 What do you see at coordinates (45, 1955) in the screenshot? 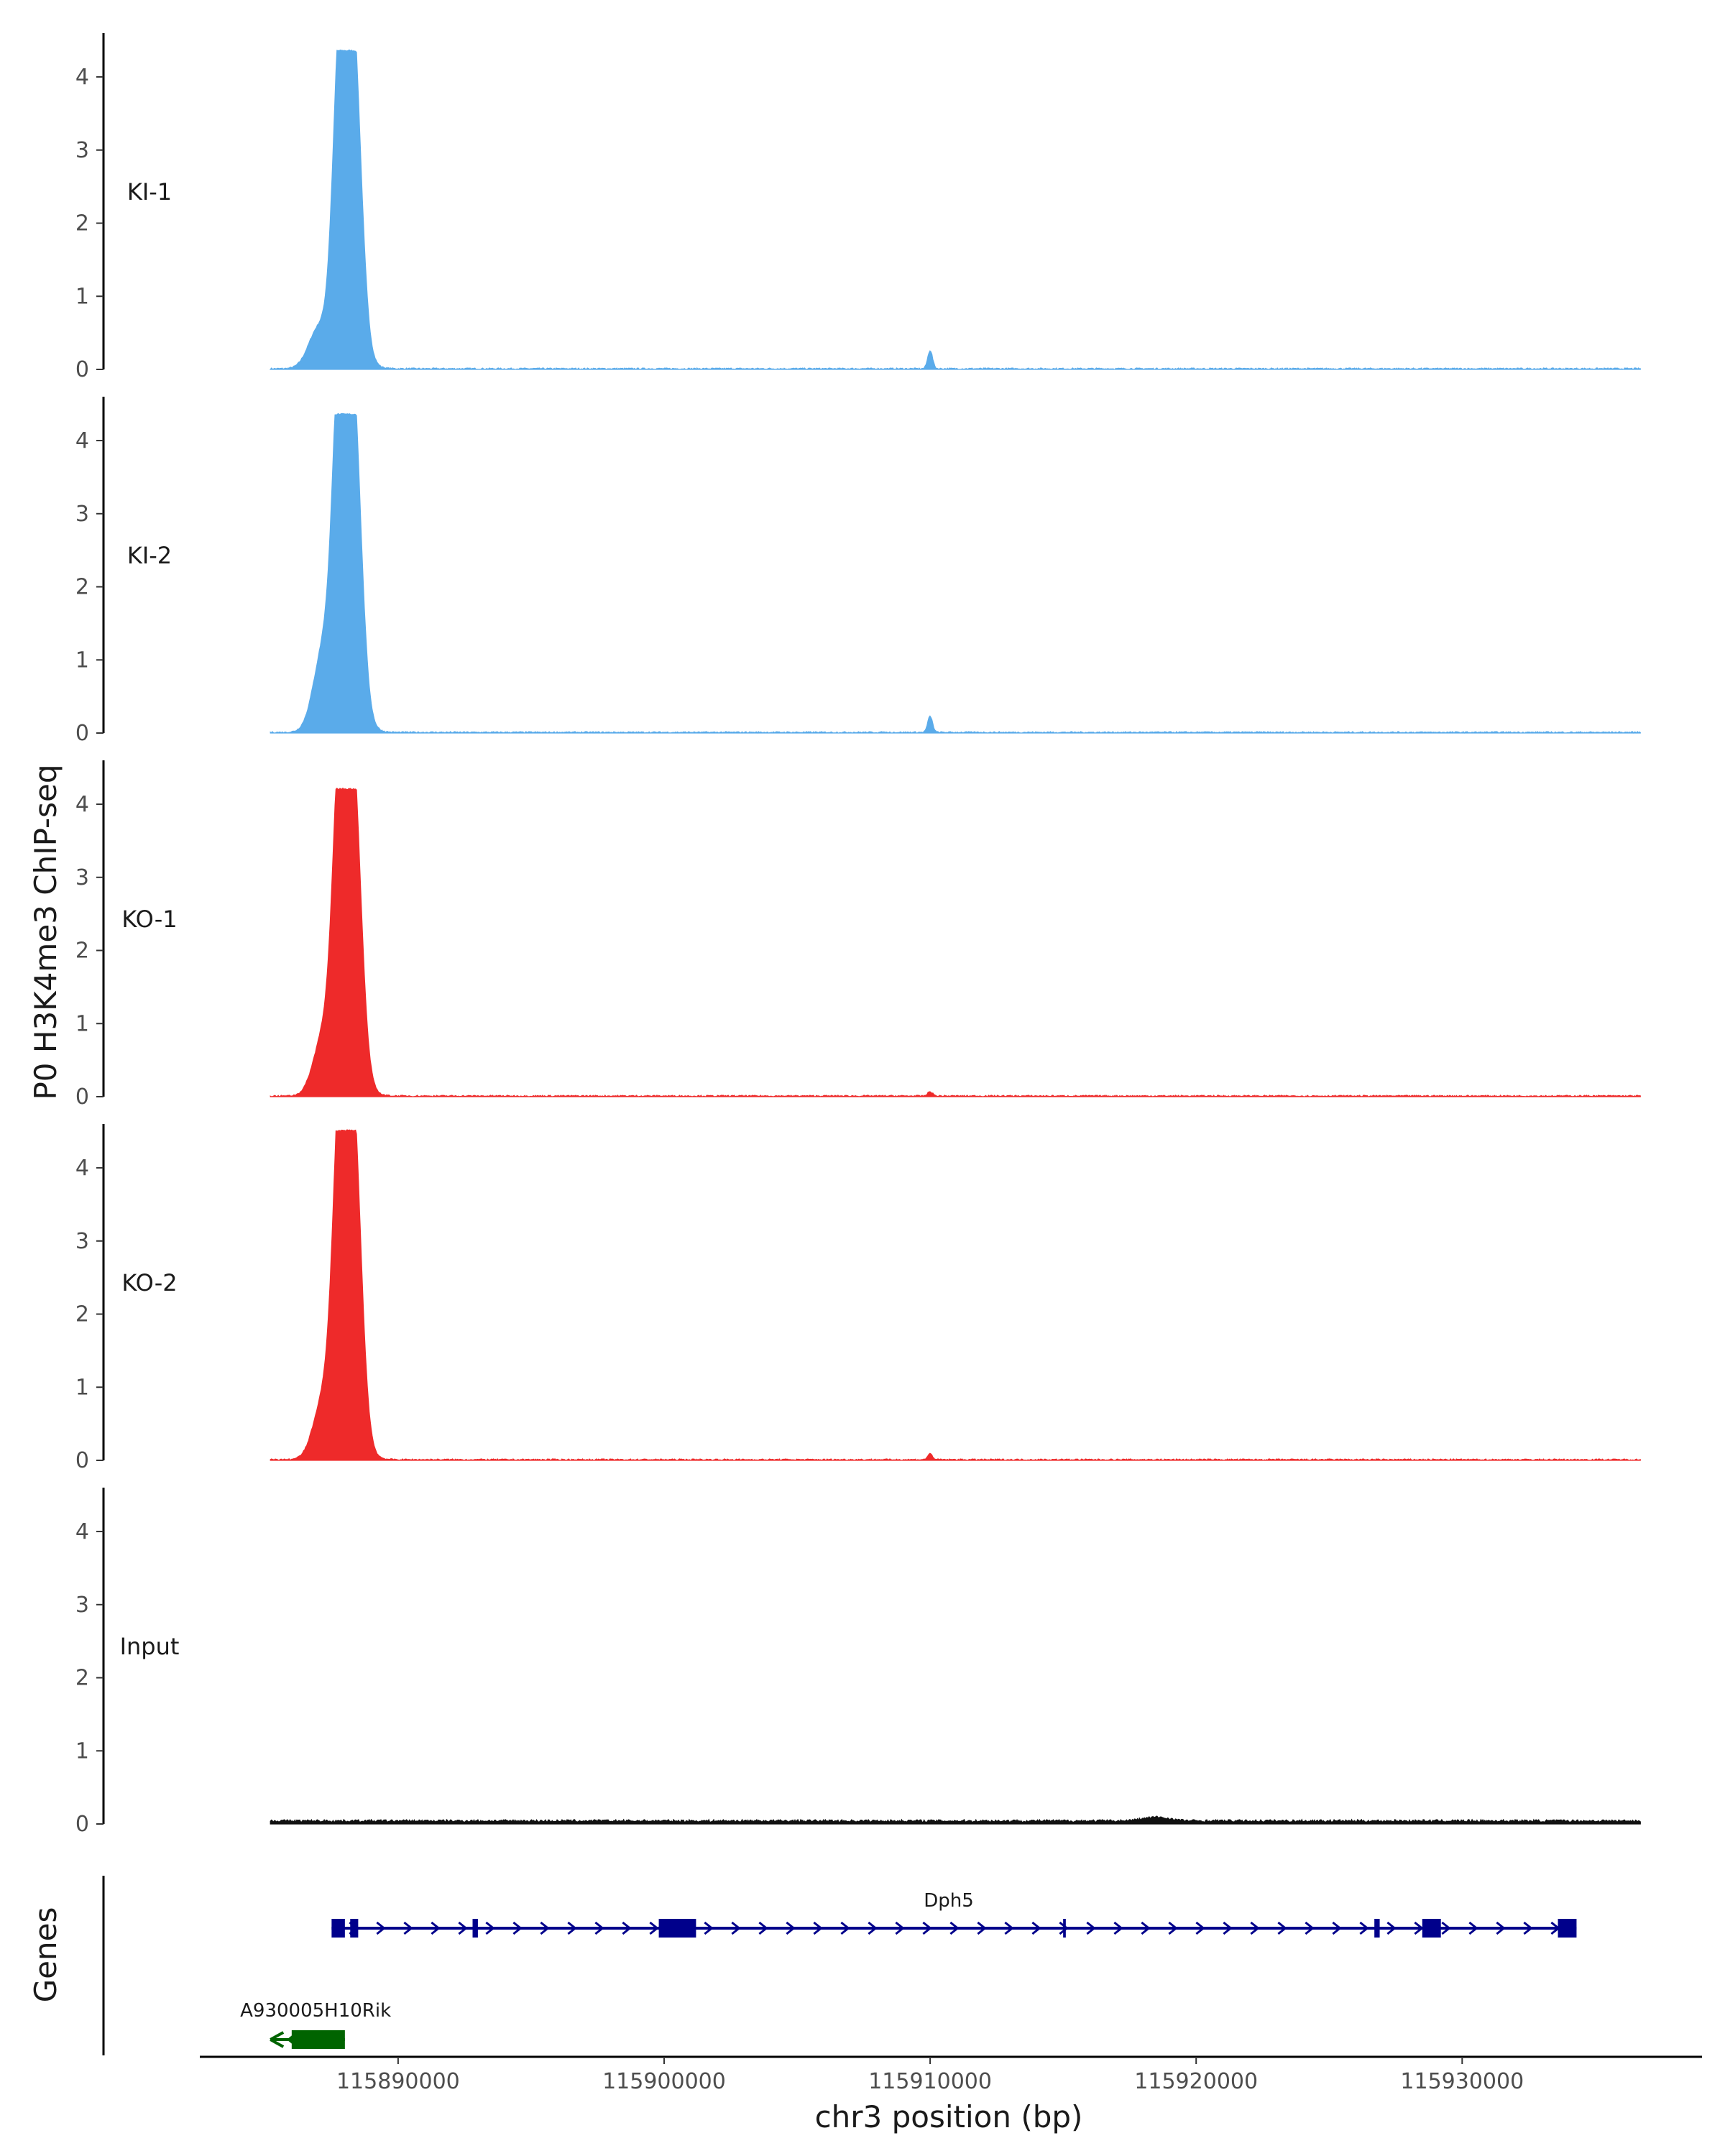
I see `genes-panel-title: Genes` at bounding box center [45, 1955].